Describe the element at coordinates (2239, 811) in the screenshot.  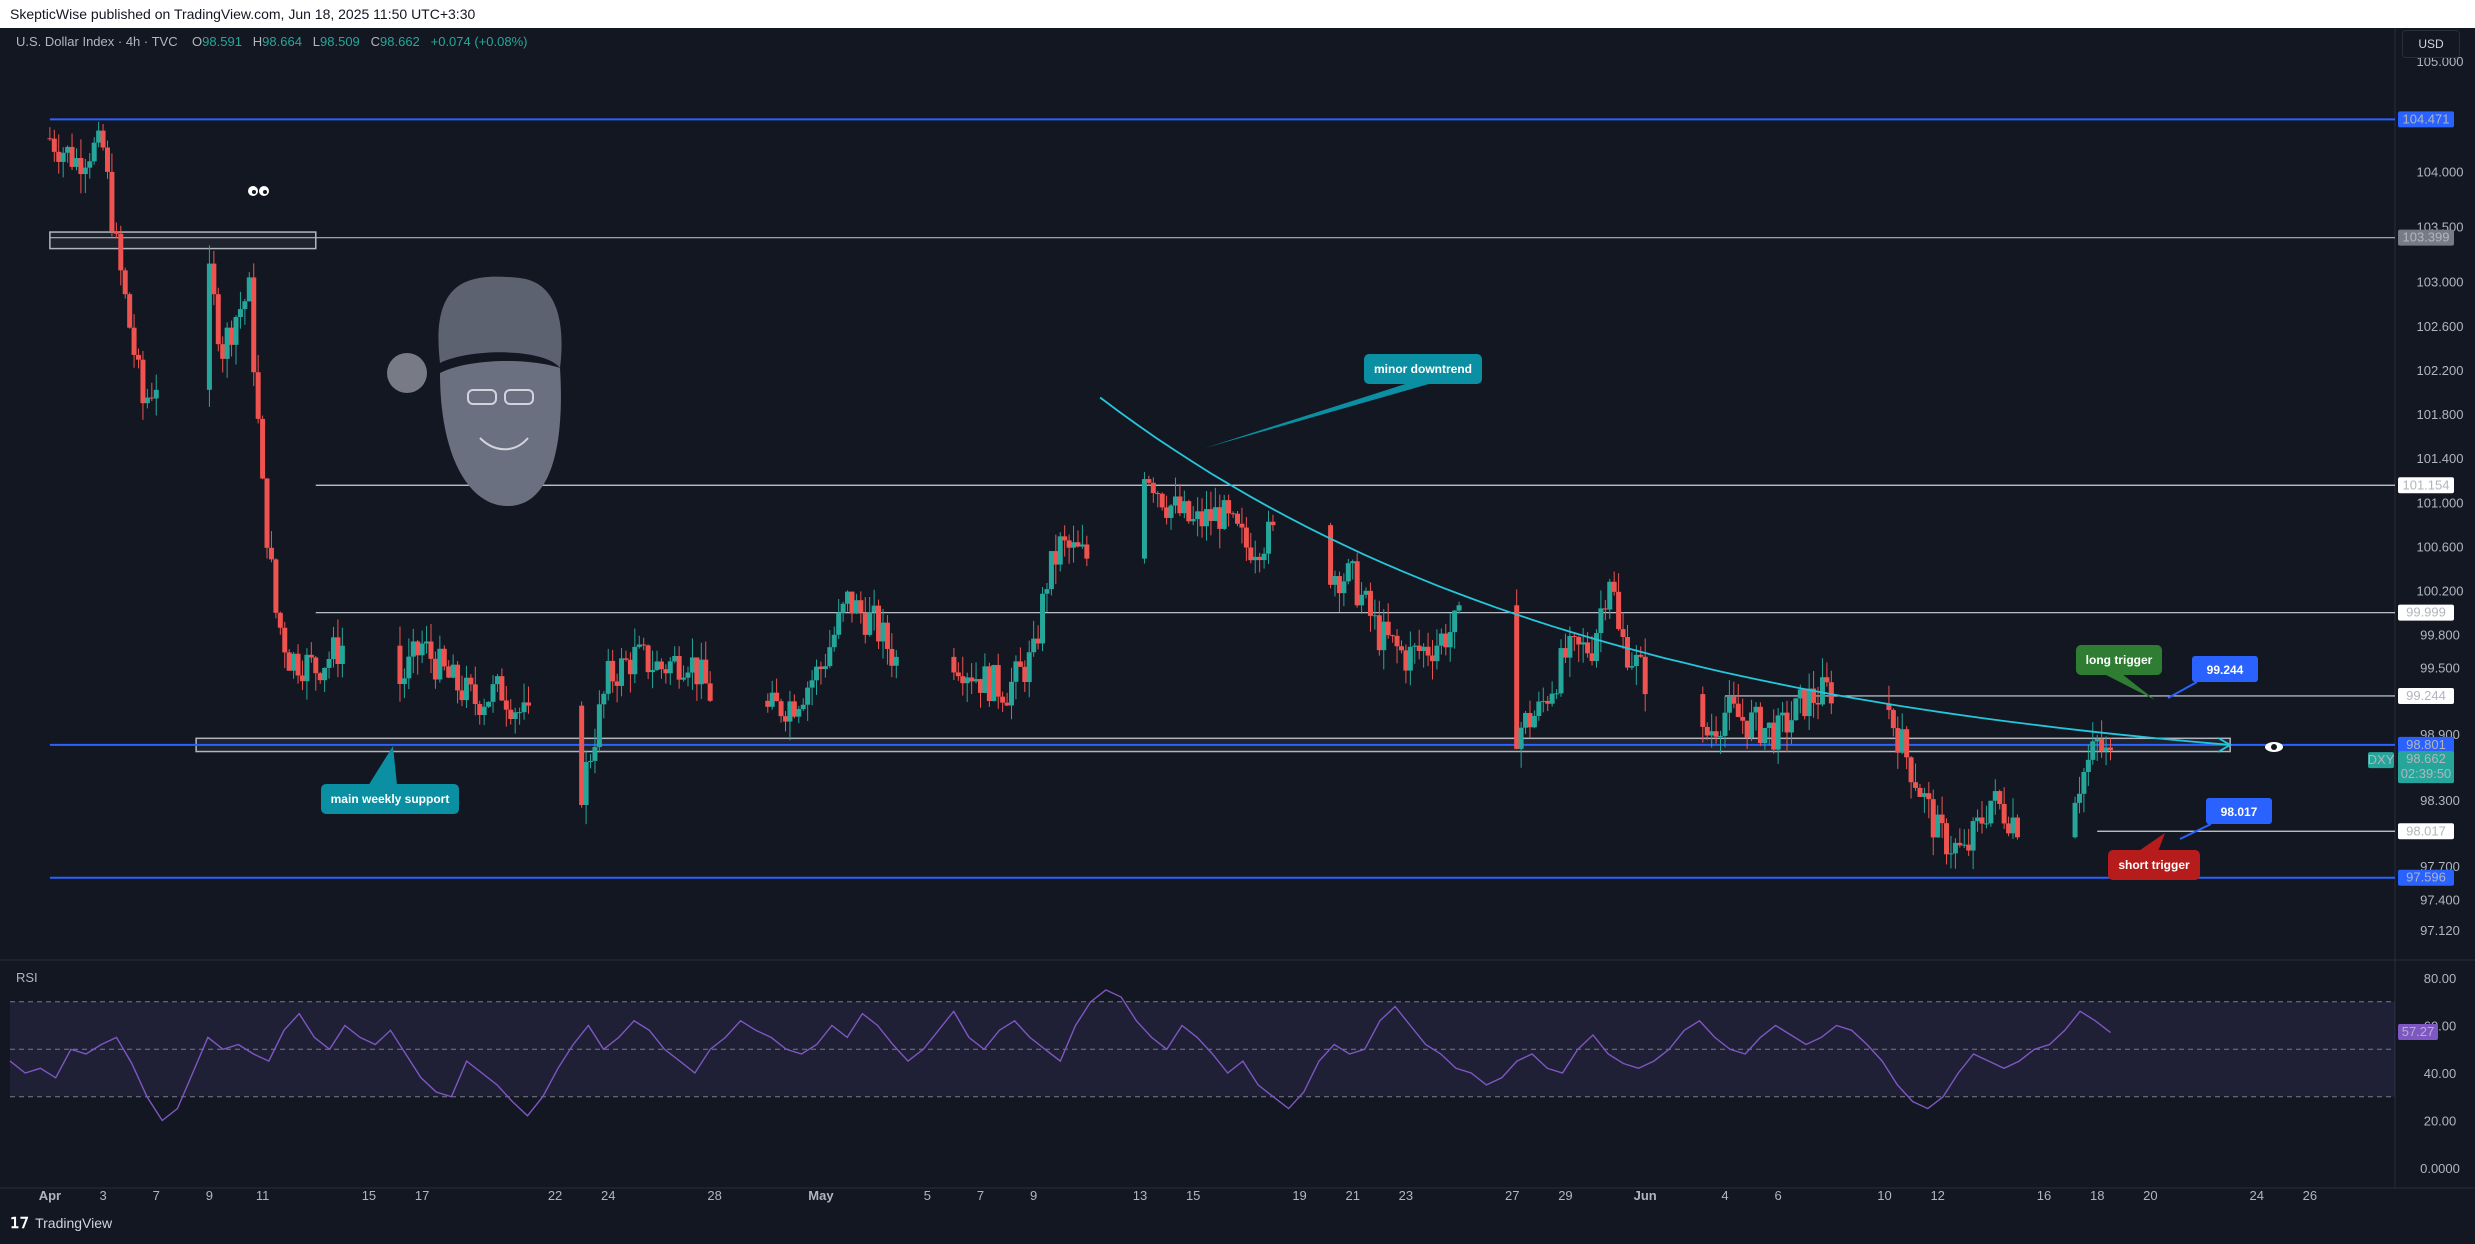
I see `target-98017-label-box` at that location.